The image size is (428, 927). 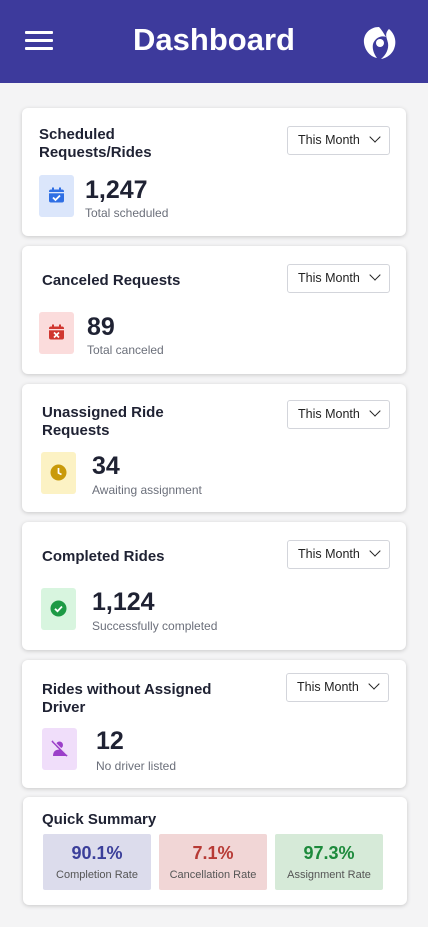 I want to click on cancellation-rate-stat: 7.1% Cancellation Rate, so click(x=213, y=862).